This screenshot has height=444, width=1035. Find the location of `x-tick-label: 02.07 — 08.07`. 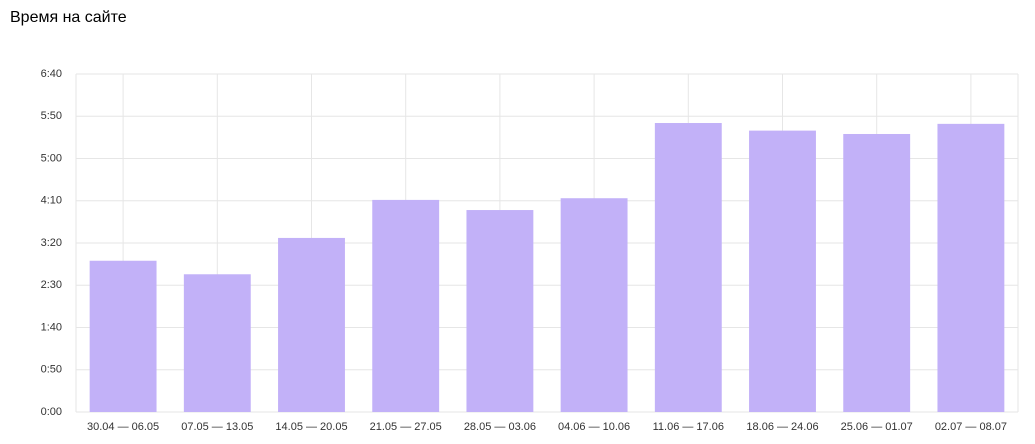

x-tick-label: 02.07 — 08.07 is located at coordinates (971, 427).